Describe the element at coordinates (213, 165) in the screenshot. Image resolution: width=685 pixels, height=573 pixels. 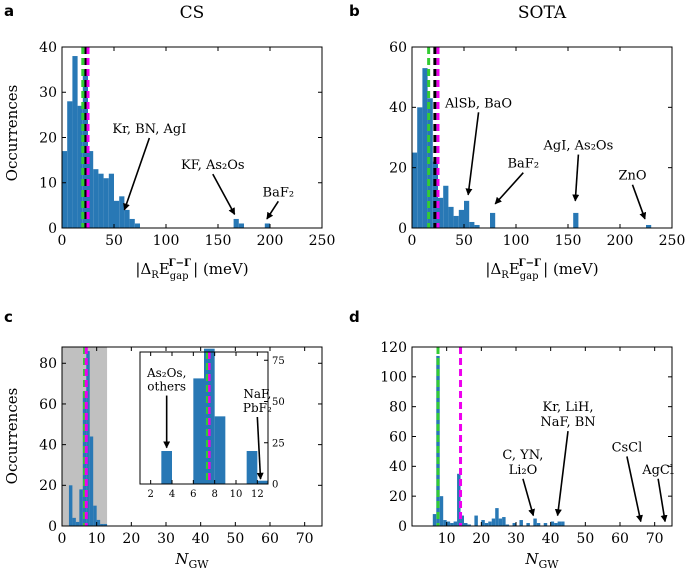
I see `panel-a-annotation-1: KF, As₂Os` at that location.